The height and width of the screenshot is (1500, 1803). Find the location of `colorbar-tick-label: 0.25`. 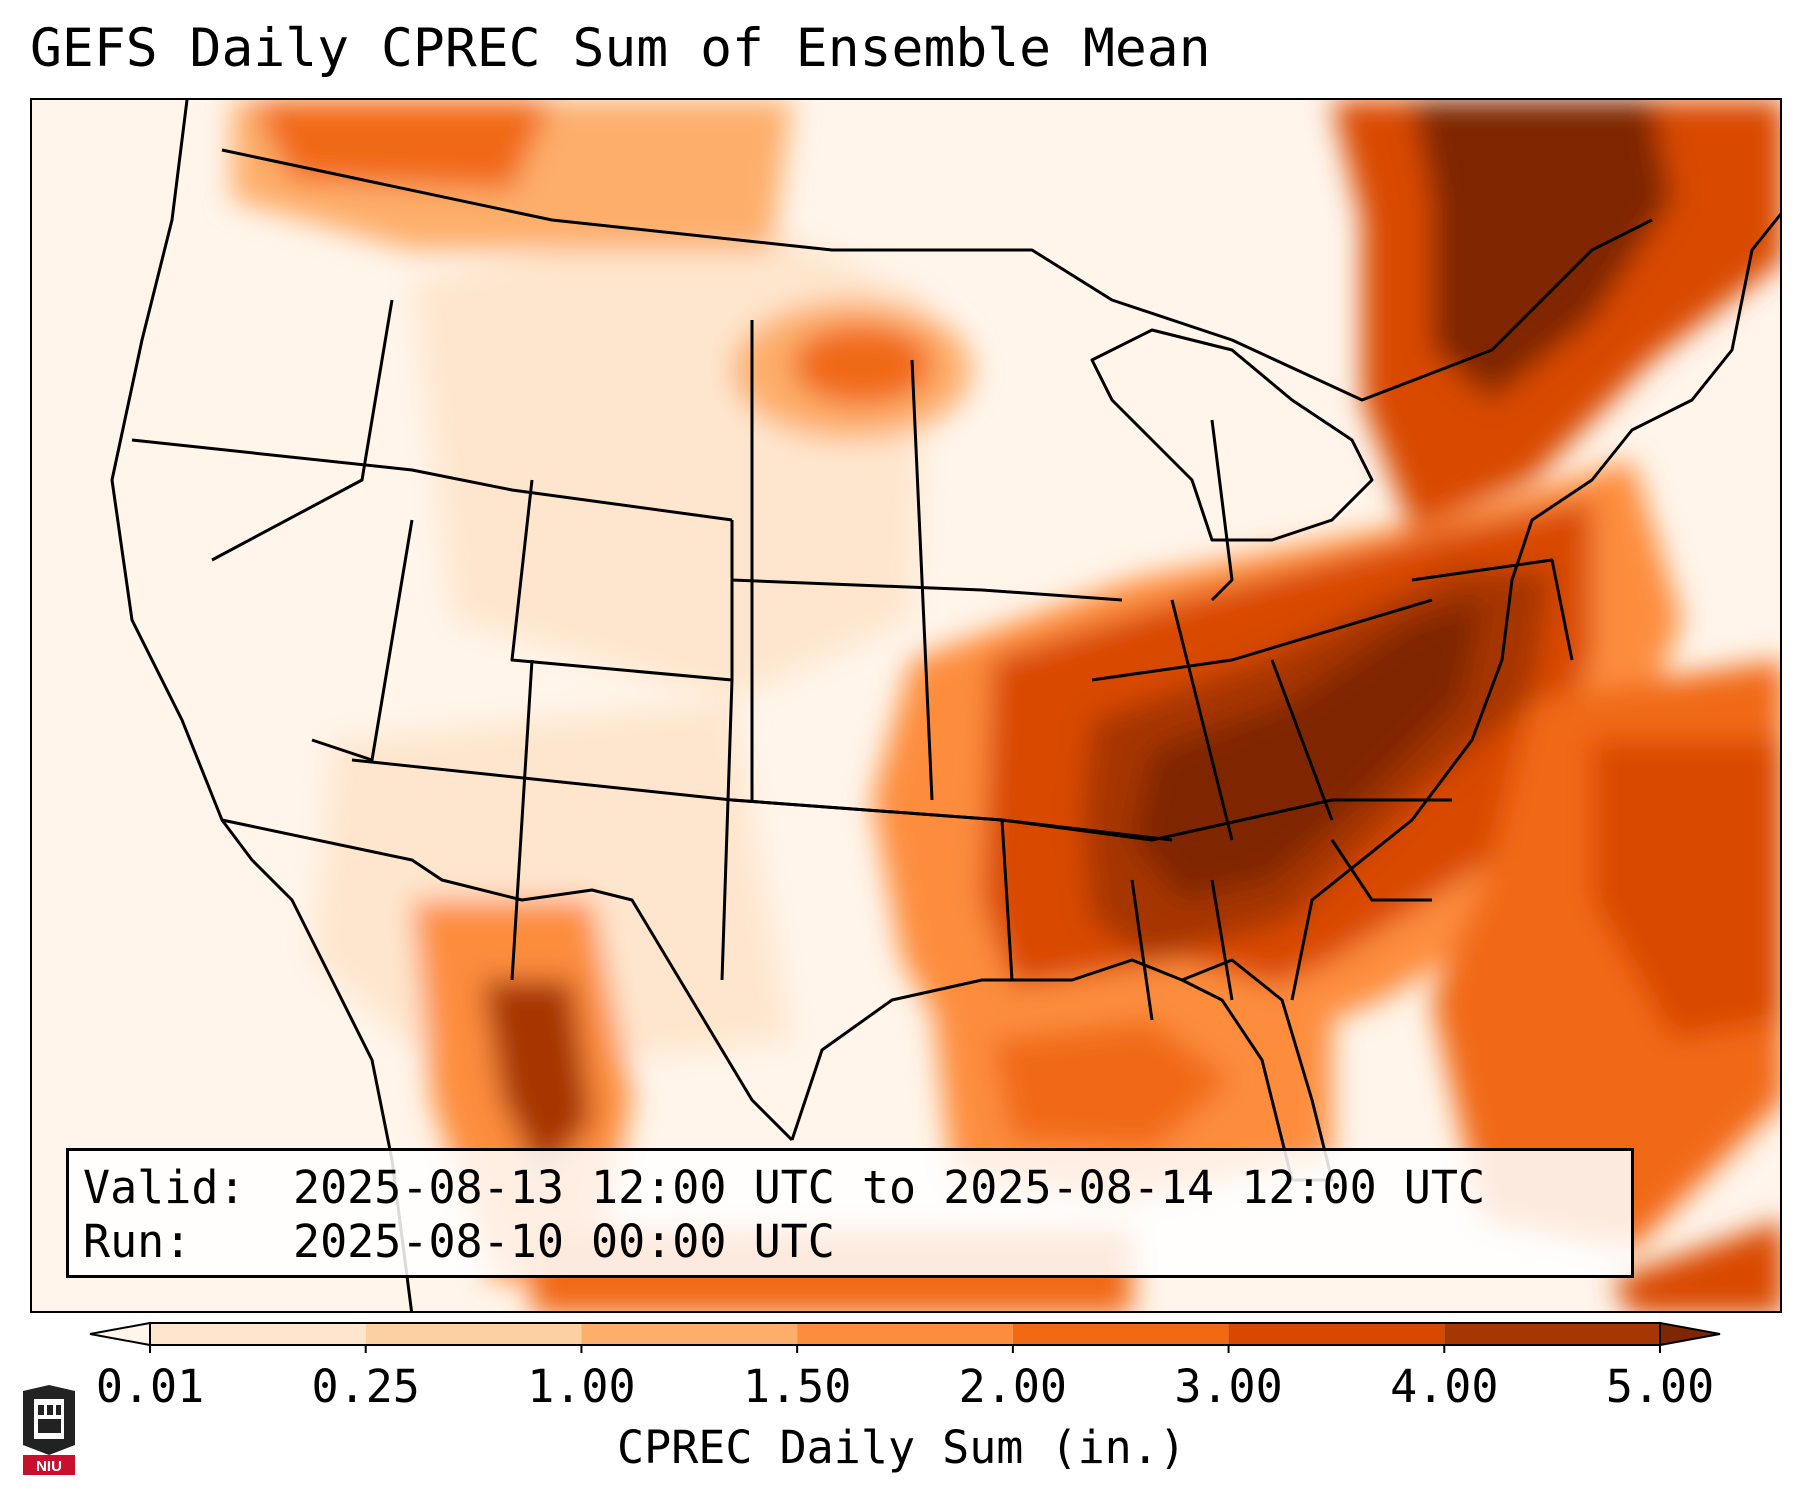

colorbar-tick-label: 0.25 is located at coordinates (365, 1386).